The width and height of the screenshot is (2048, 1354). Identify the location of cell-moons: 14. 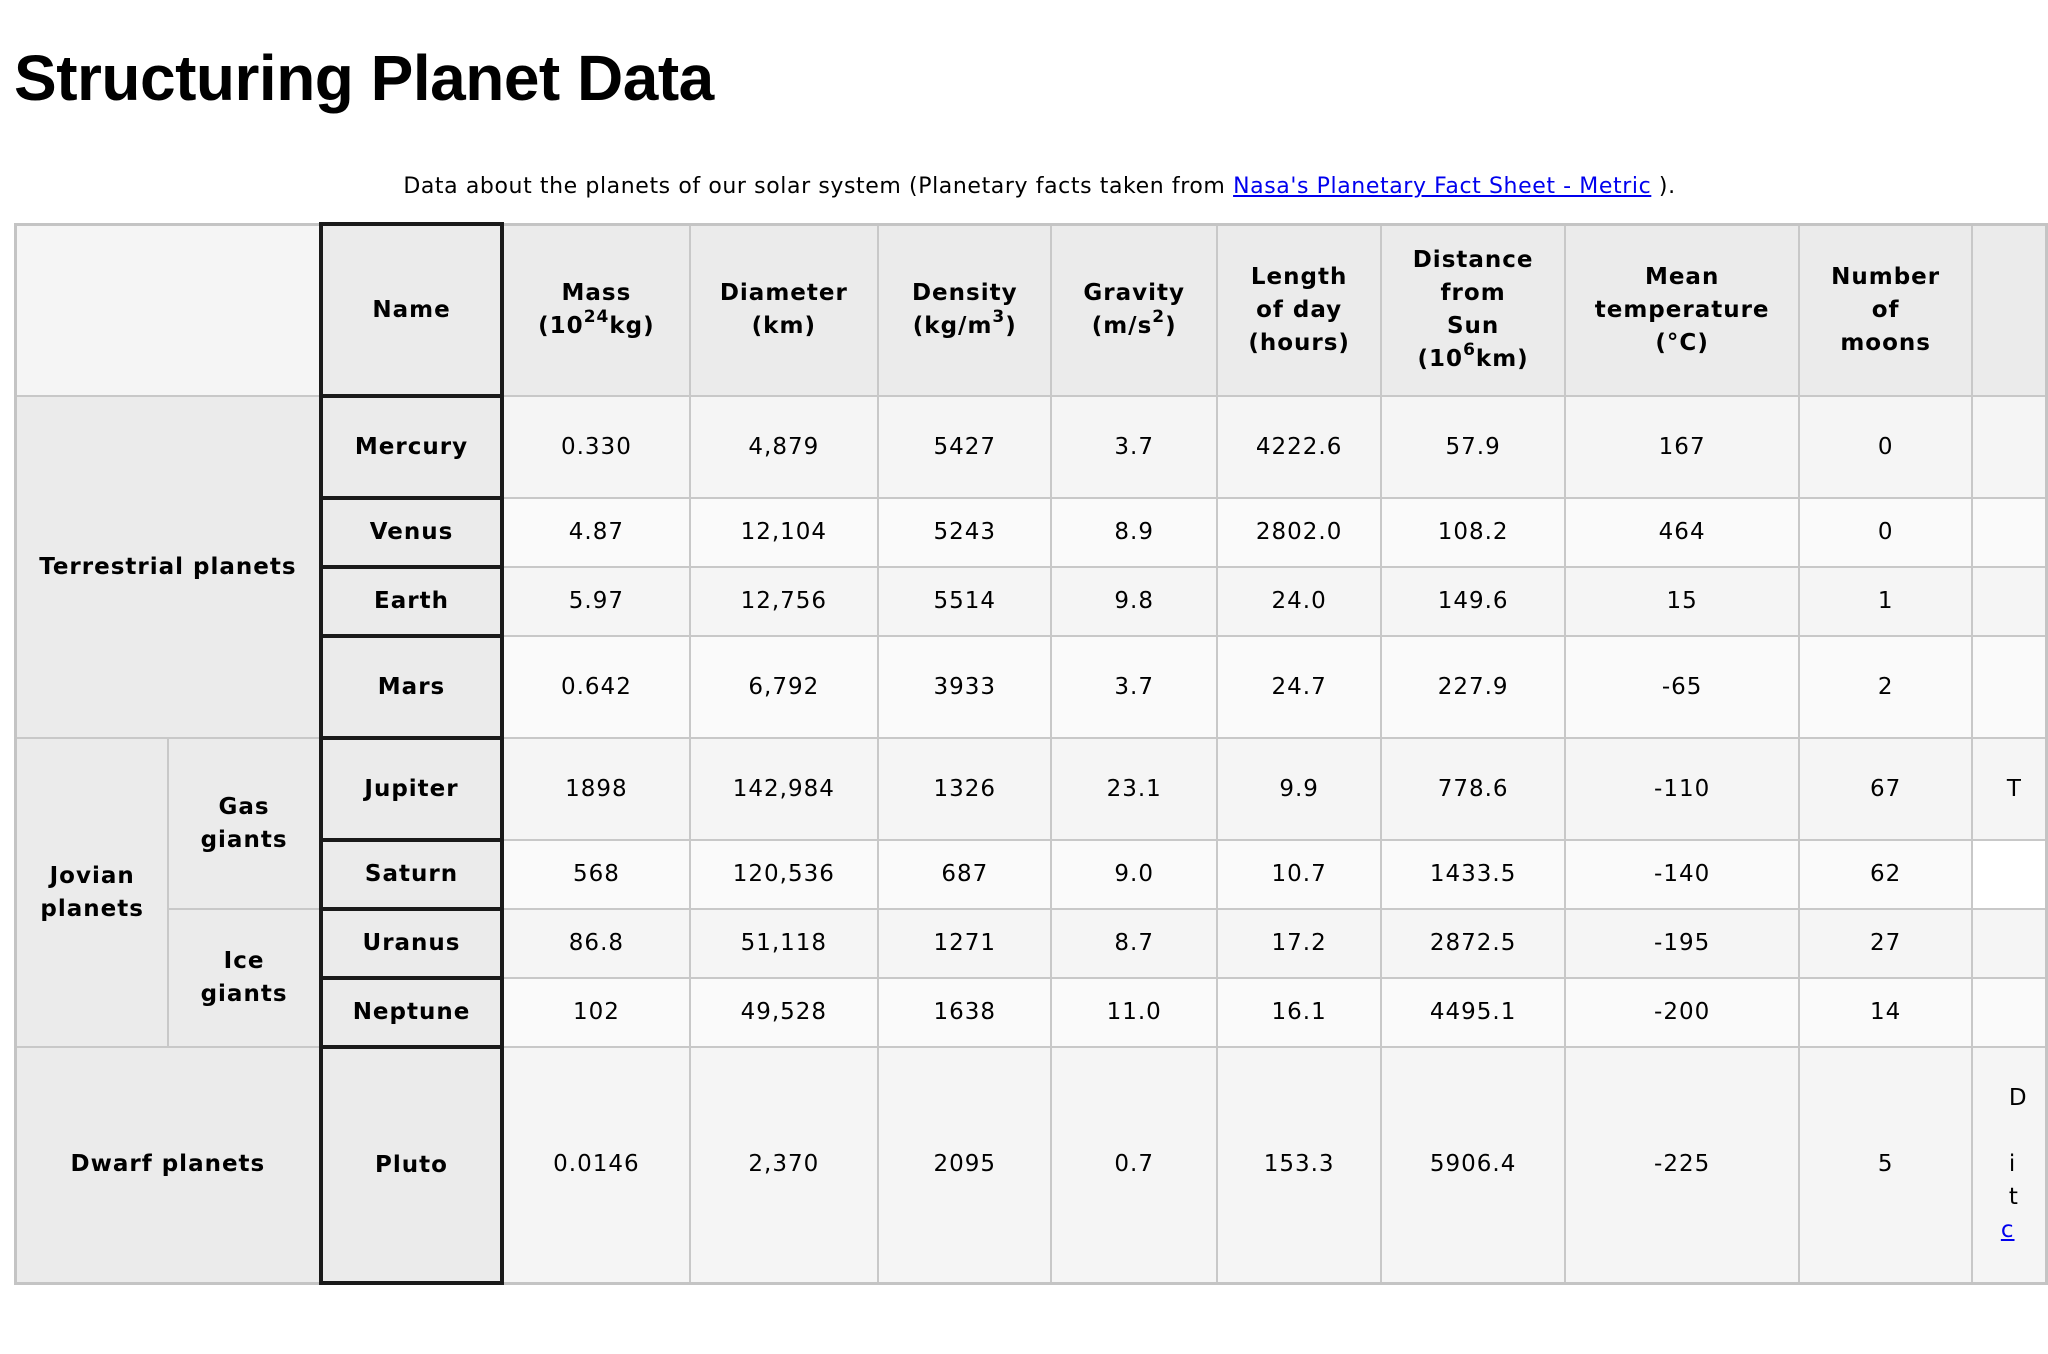
(1885, 1012).